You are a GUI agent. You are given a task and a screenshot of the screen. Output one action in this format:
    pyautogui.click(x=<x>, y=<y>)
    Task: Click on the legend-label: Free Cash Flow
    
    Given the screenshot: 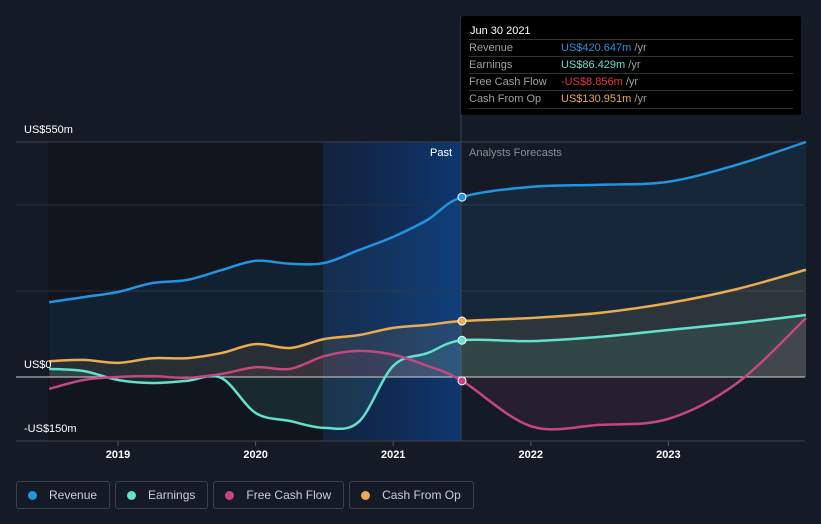 What is the action you would take?
    pyautogui.click(x=289, y=495)
    